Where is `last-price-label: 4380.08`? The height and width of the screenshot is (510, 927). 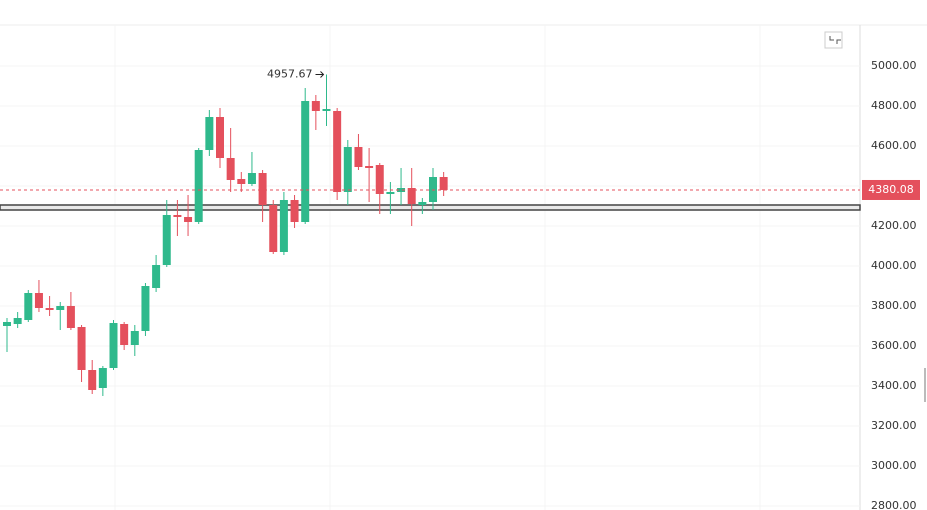
last-price-label: 4380.08 is located at coordinates (891, 189).